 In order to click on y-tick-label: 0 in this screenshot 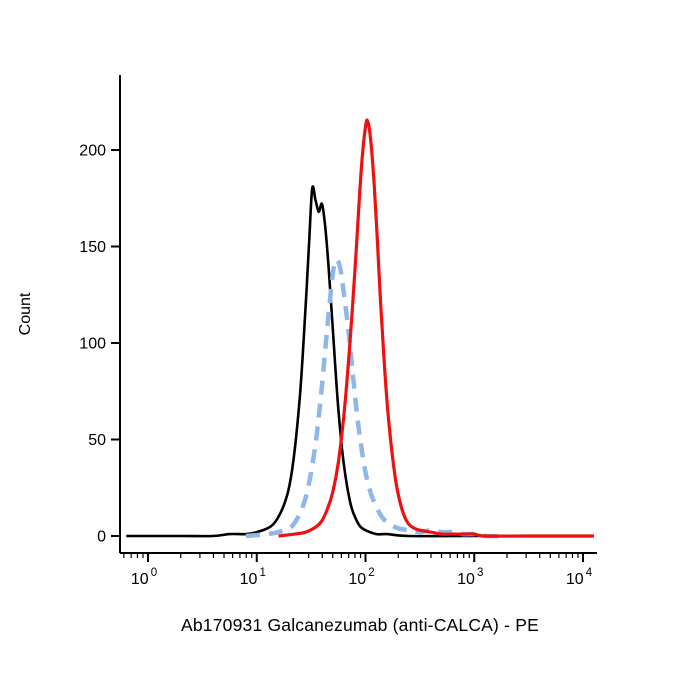, I will do `click(101, 537)`.